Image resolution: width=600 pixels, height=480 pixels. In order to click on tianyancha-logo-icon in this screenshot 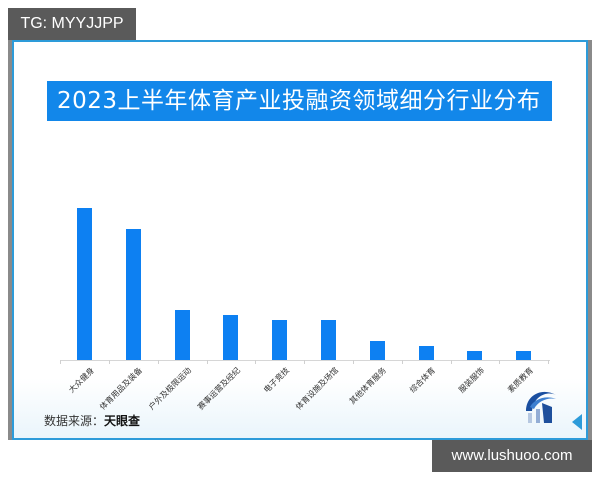, I will do `click(541, 407)`.